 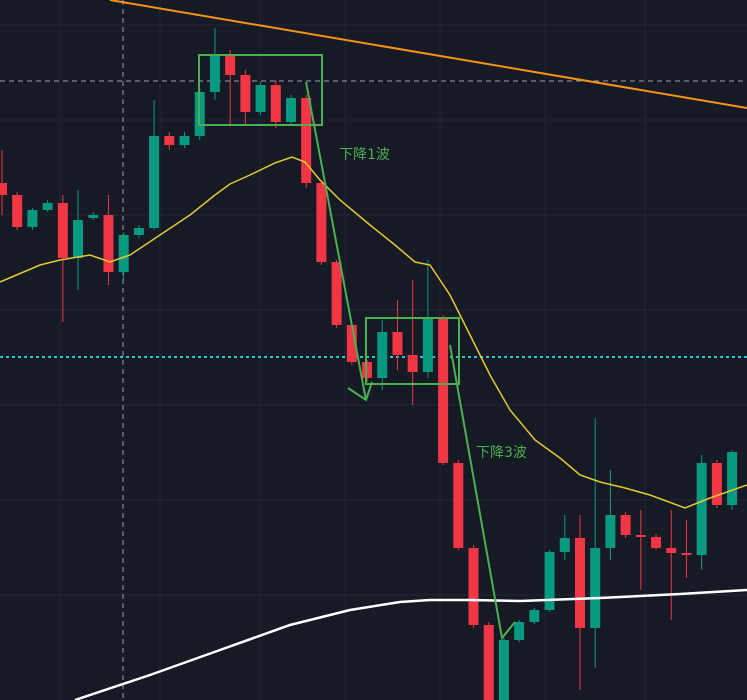 What do you see at coordinates (364, 155) in the screenshot?
I see `annotation: 下降1波` at bounding box center [364, 155].